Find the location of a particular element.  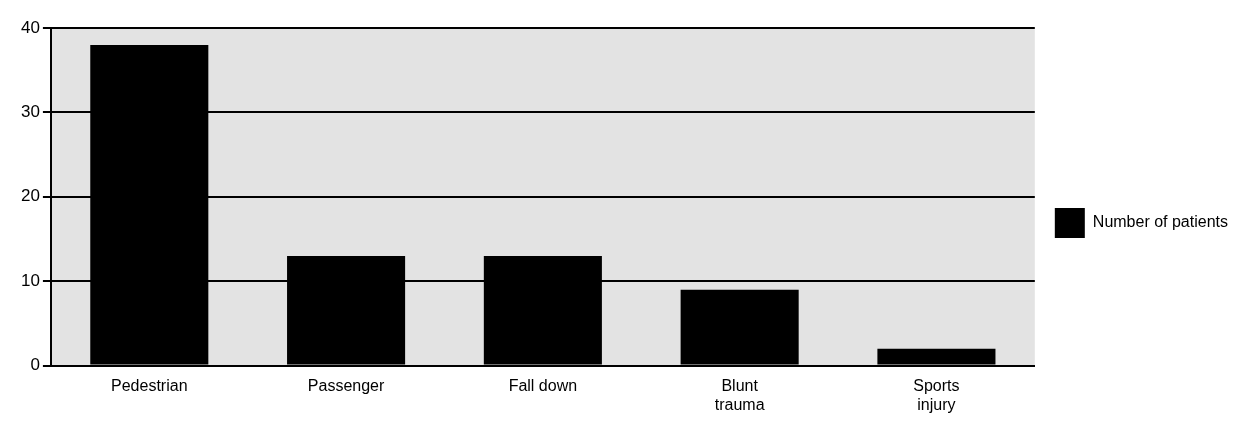

y-tick-label: 10 is located at coordinates (30, 280).